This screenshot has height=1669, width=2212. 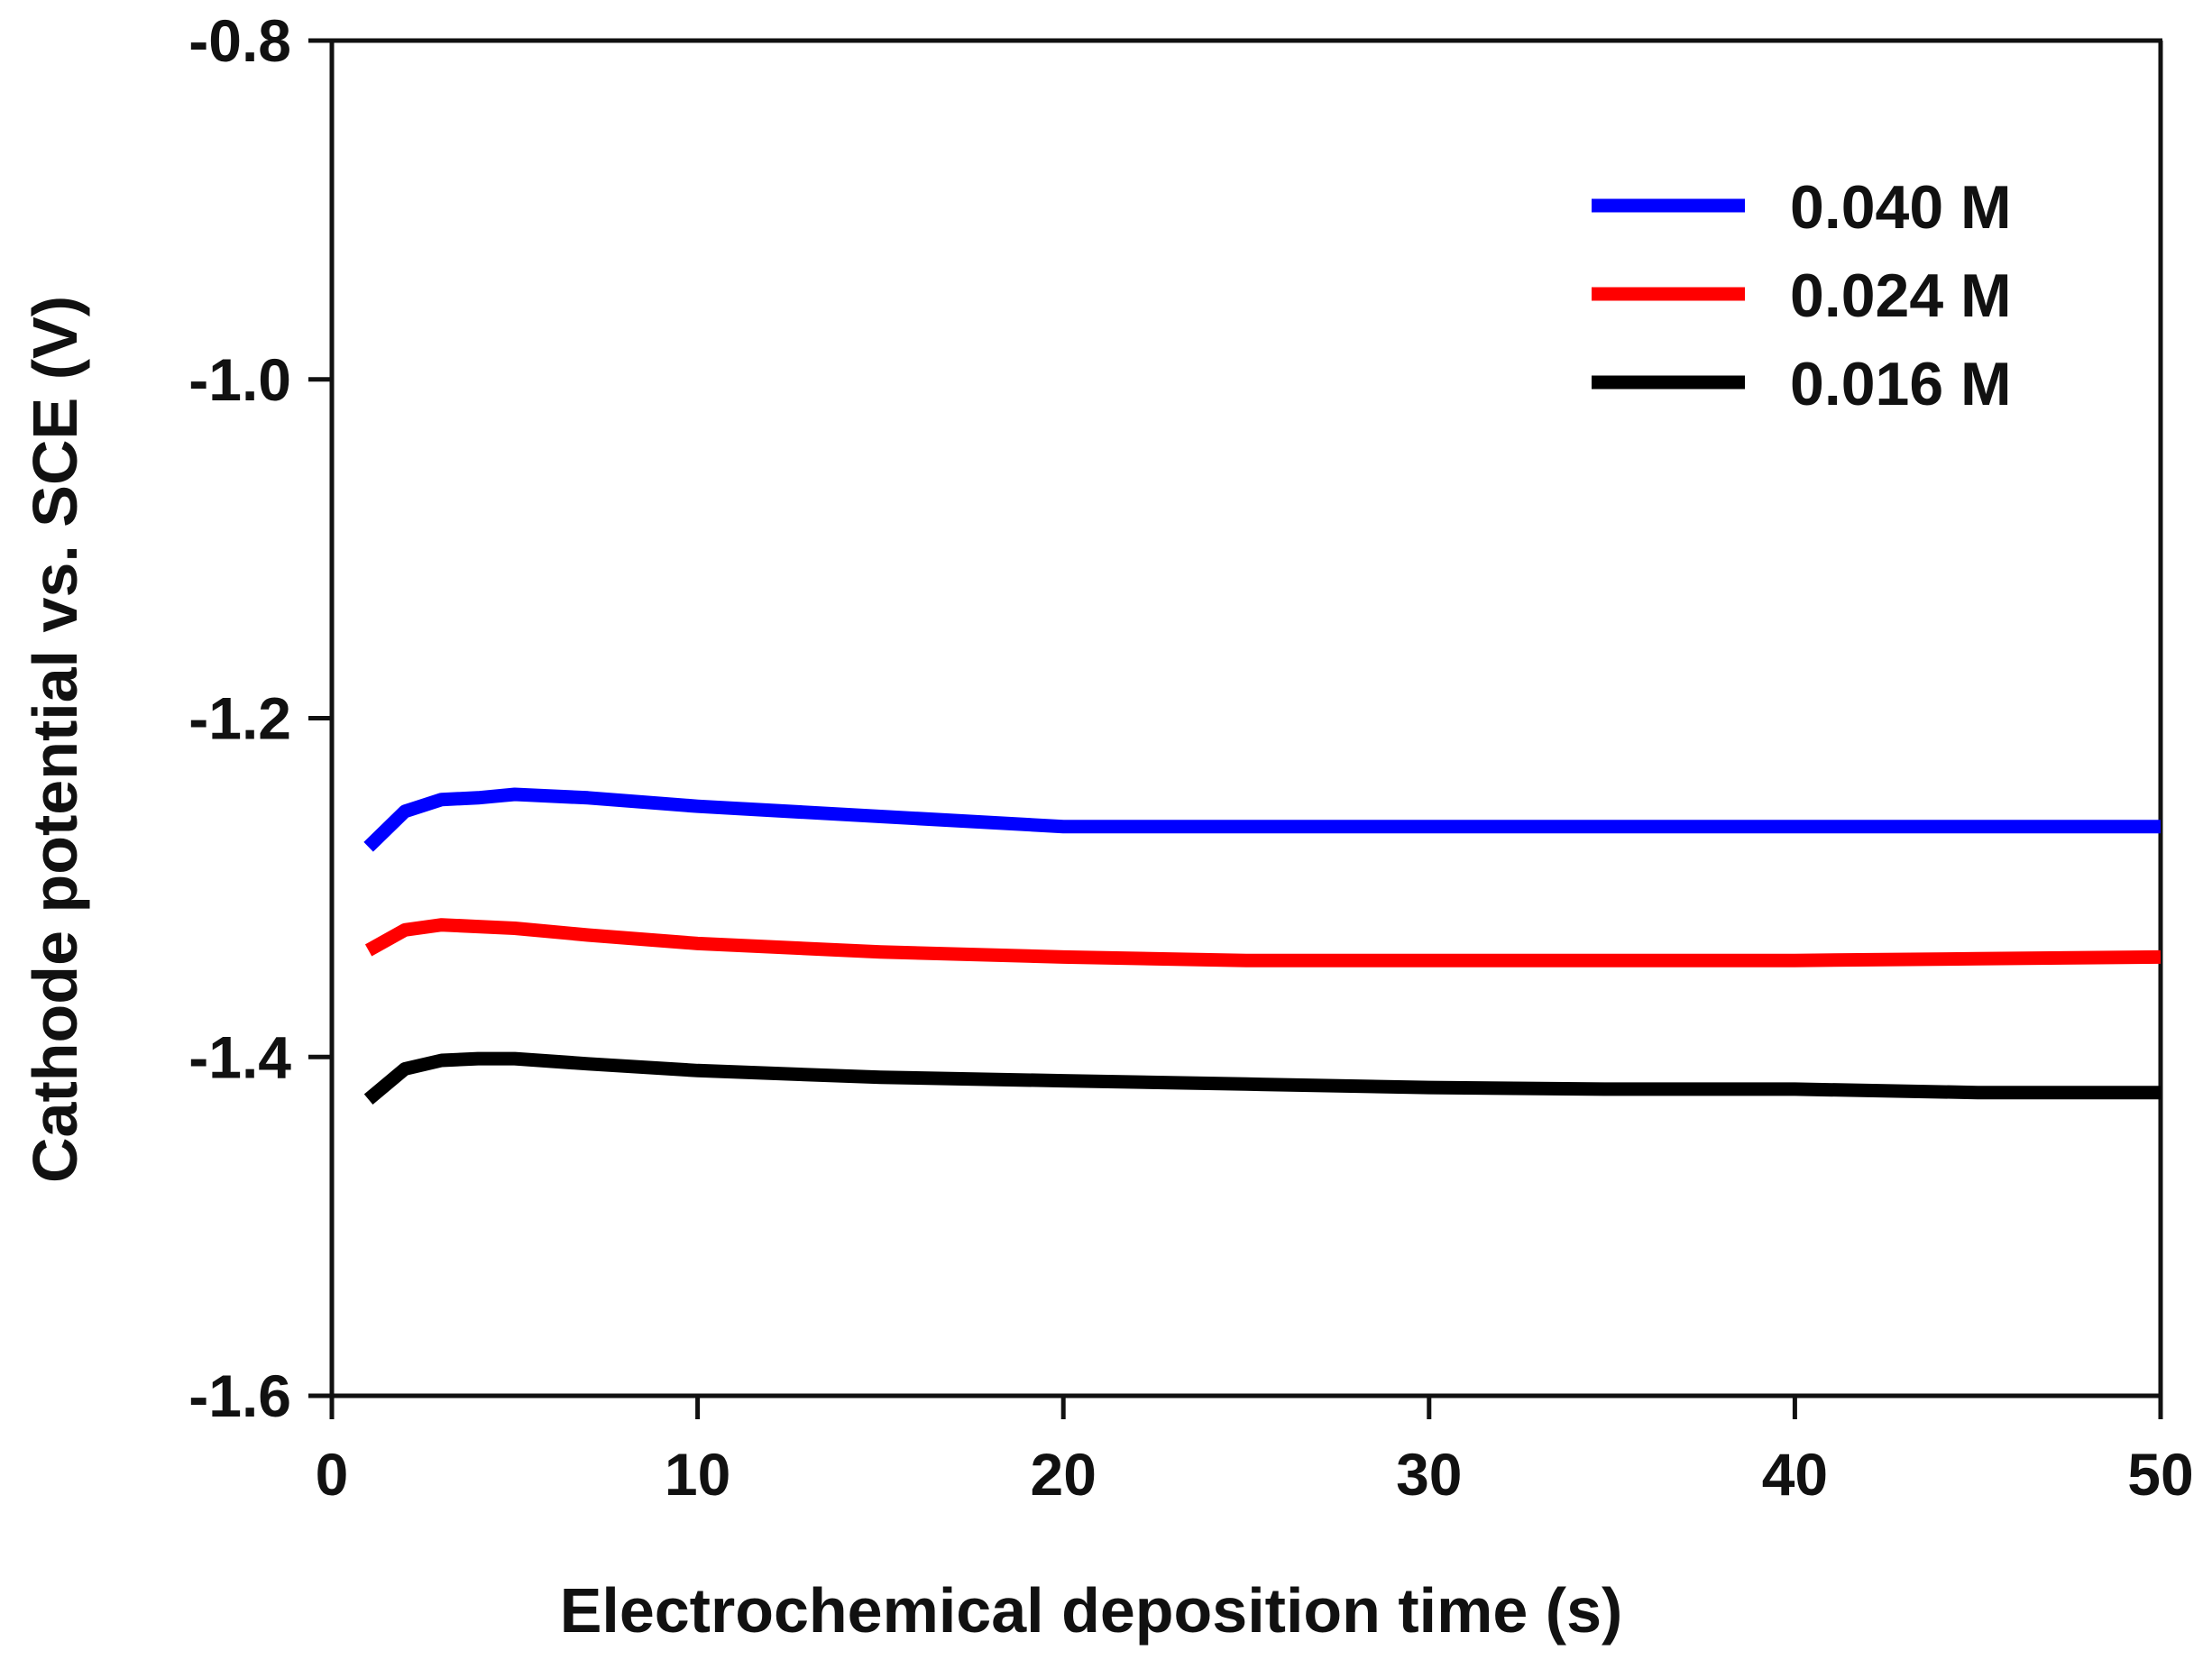 What do you see at coordinates (239, 1395) in the screenshot?
I see `y-tick-label: -1.6` at bounding box center [239, 1395].